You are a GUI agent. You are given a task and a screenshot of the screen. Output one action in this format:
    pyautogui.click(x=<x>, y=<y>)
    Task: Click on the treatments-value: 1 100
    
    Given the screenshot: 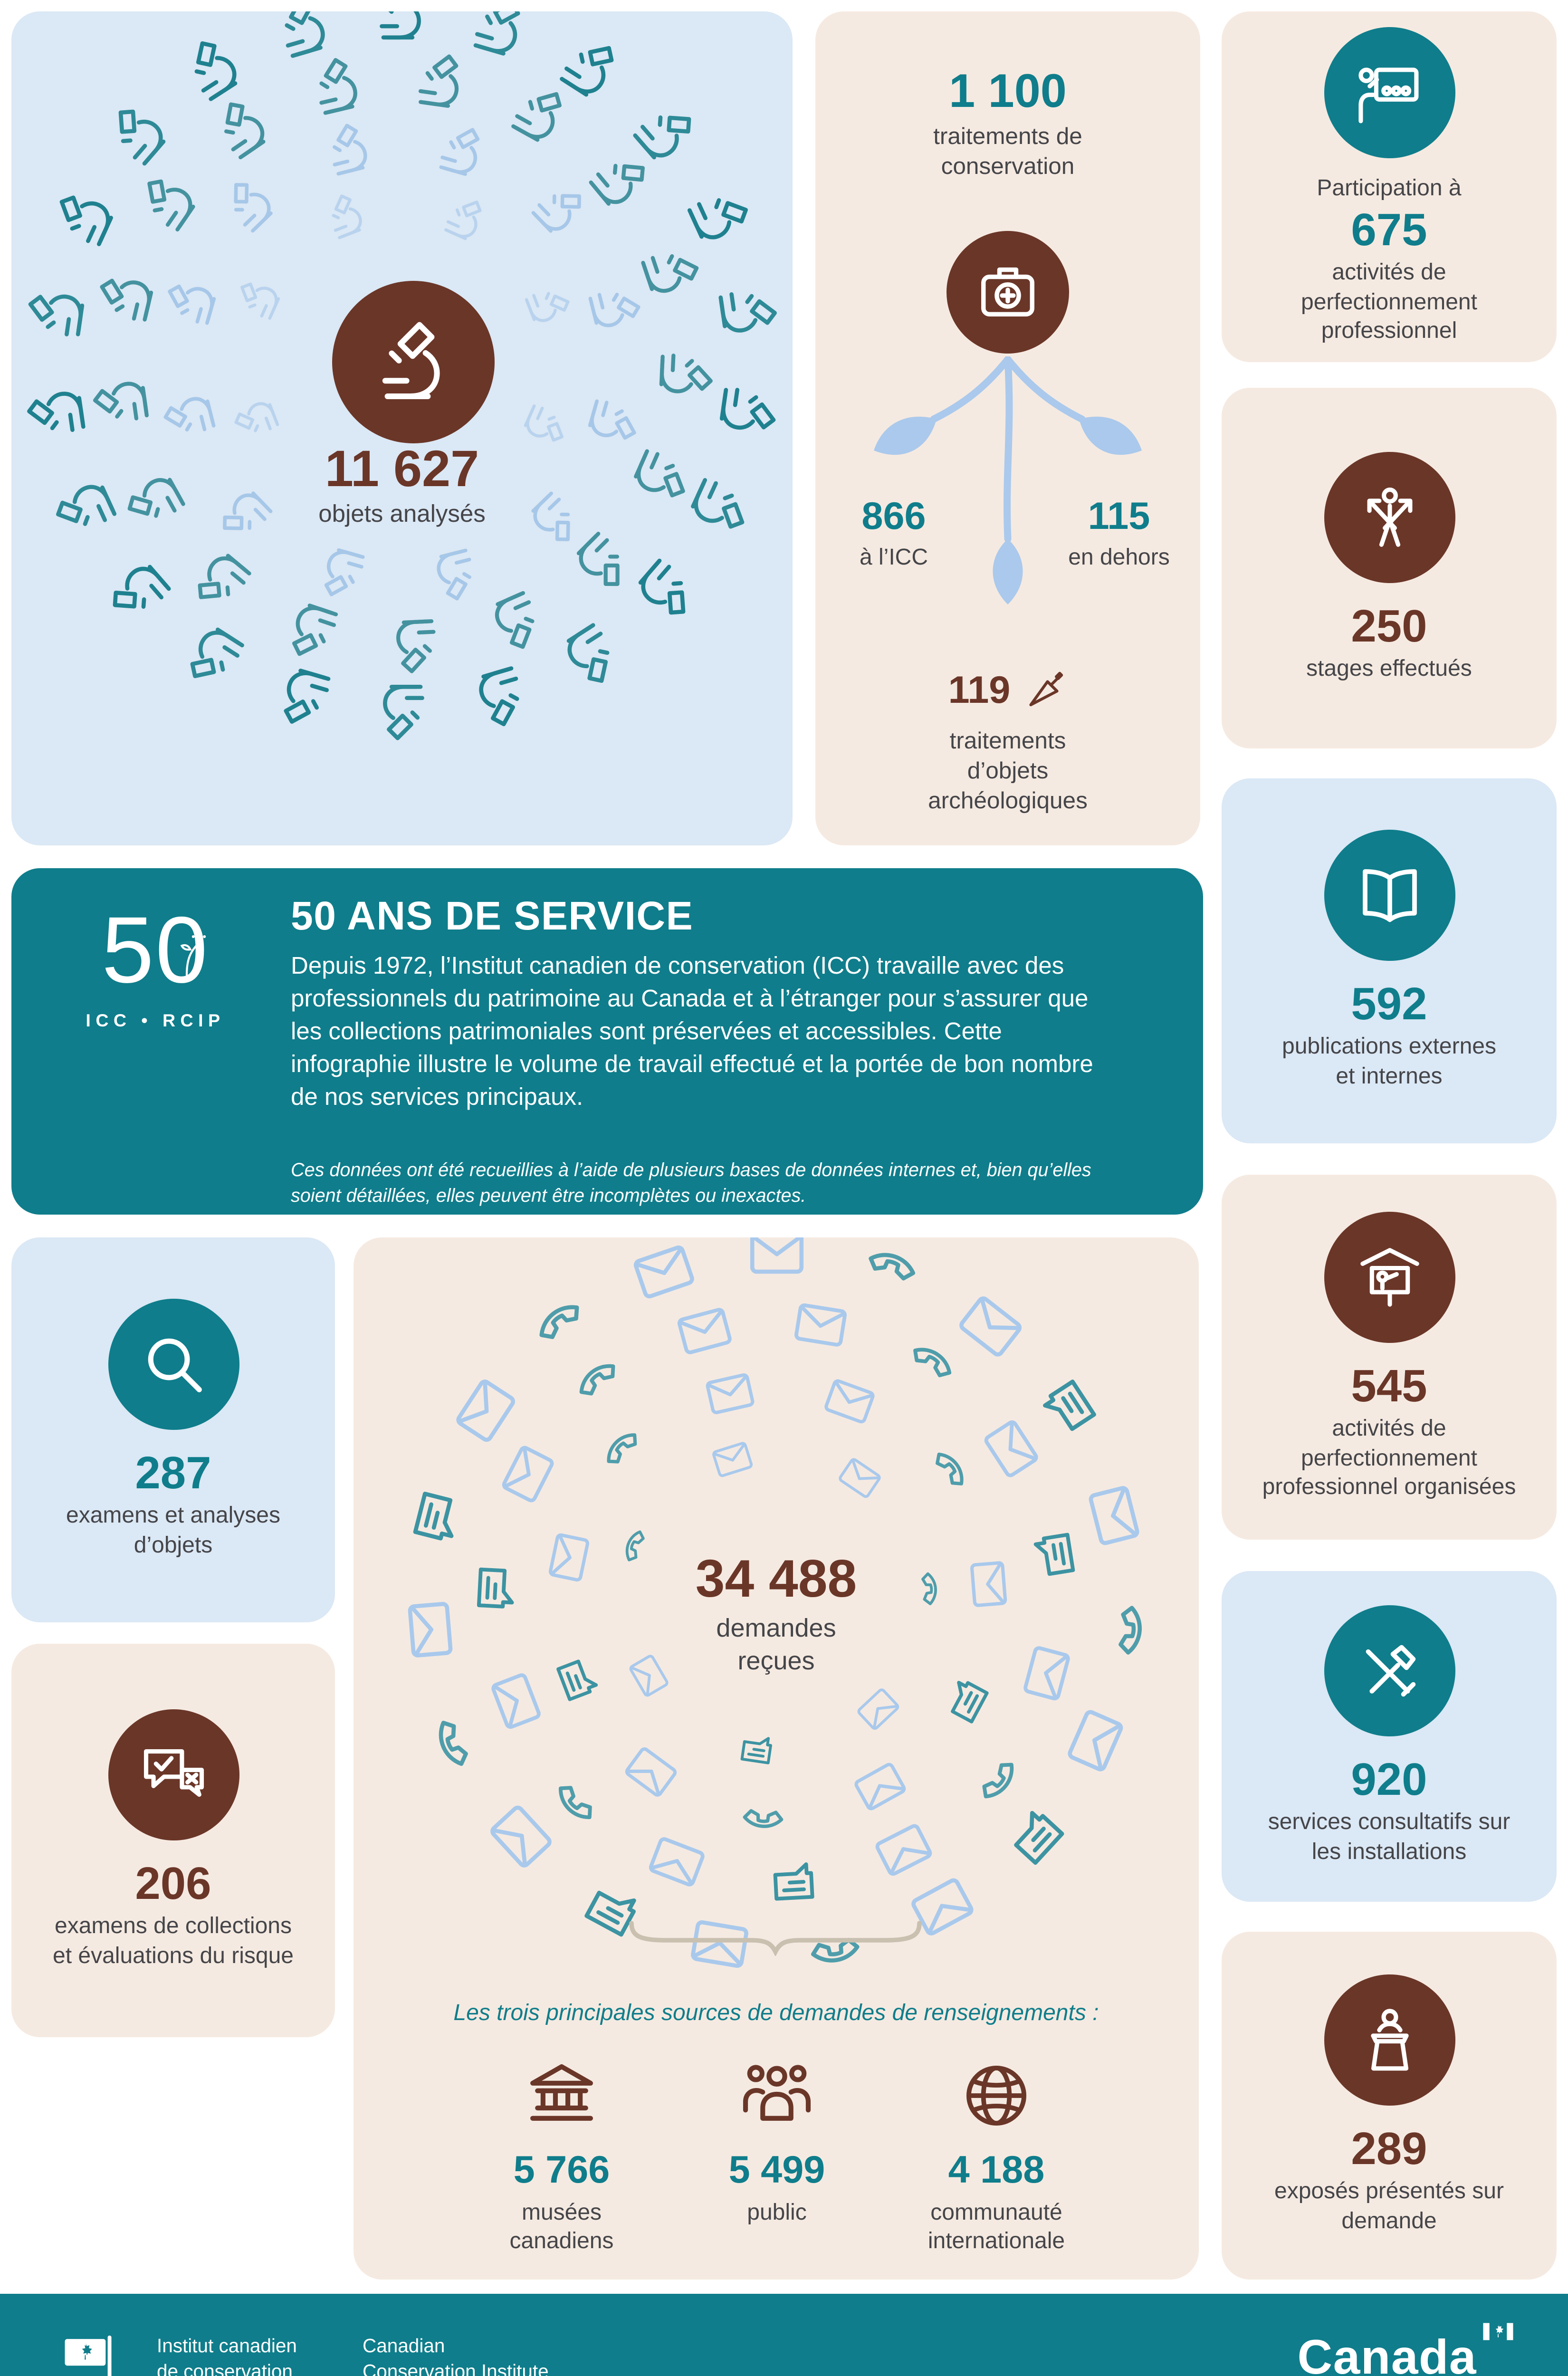 What is the action you would take?
    pyautogui.click(x=1008, y=90)
    